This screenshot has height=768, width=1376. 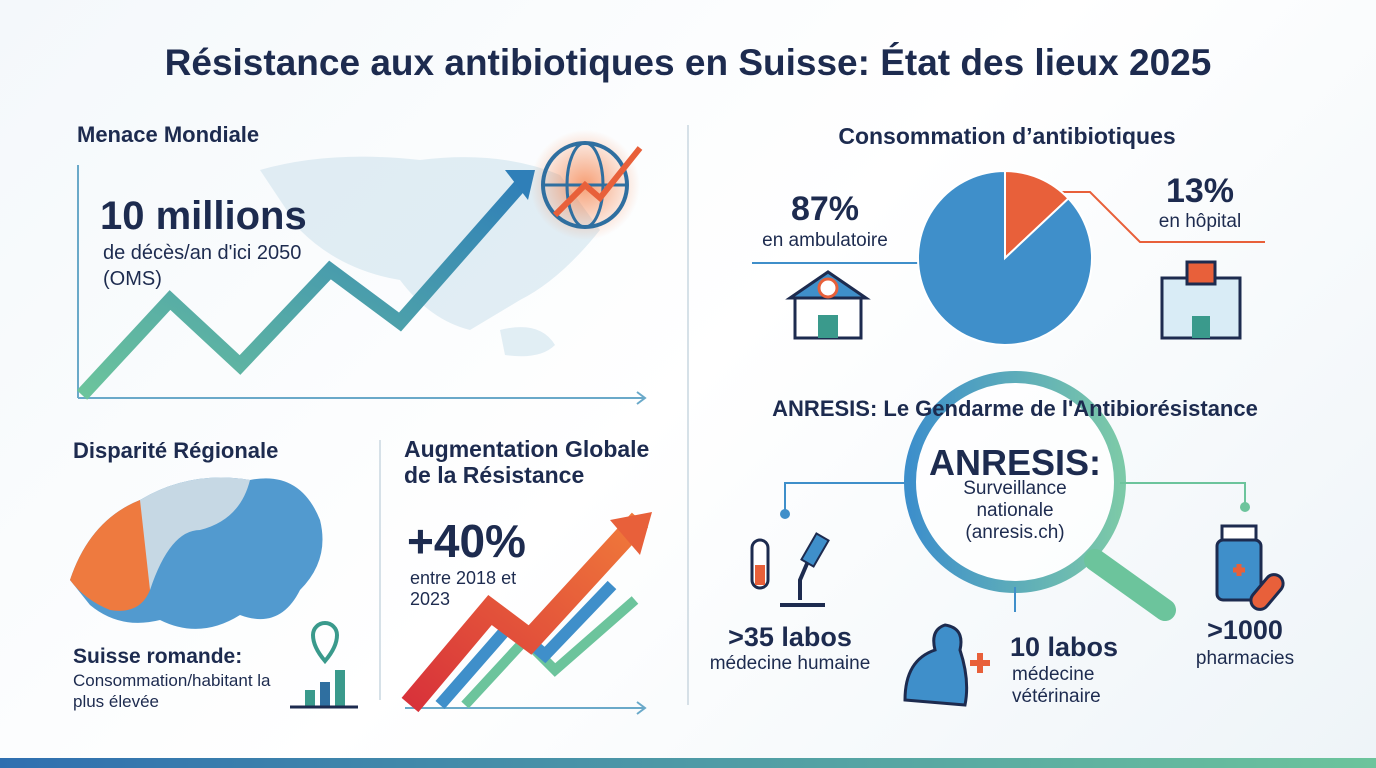 What do you see at coordinates (527, 462) in the screenshot?
I see `section-heading: Augmentation Globale de la Résistance` at bounding box center [527, 462].